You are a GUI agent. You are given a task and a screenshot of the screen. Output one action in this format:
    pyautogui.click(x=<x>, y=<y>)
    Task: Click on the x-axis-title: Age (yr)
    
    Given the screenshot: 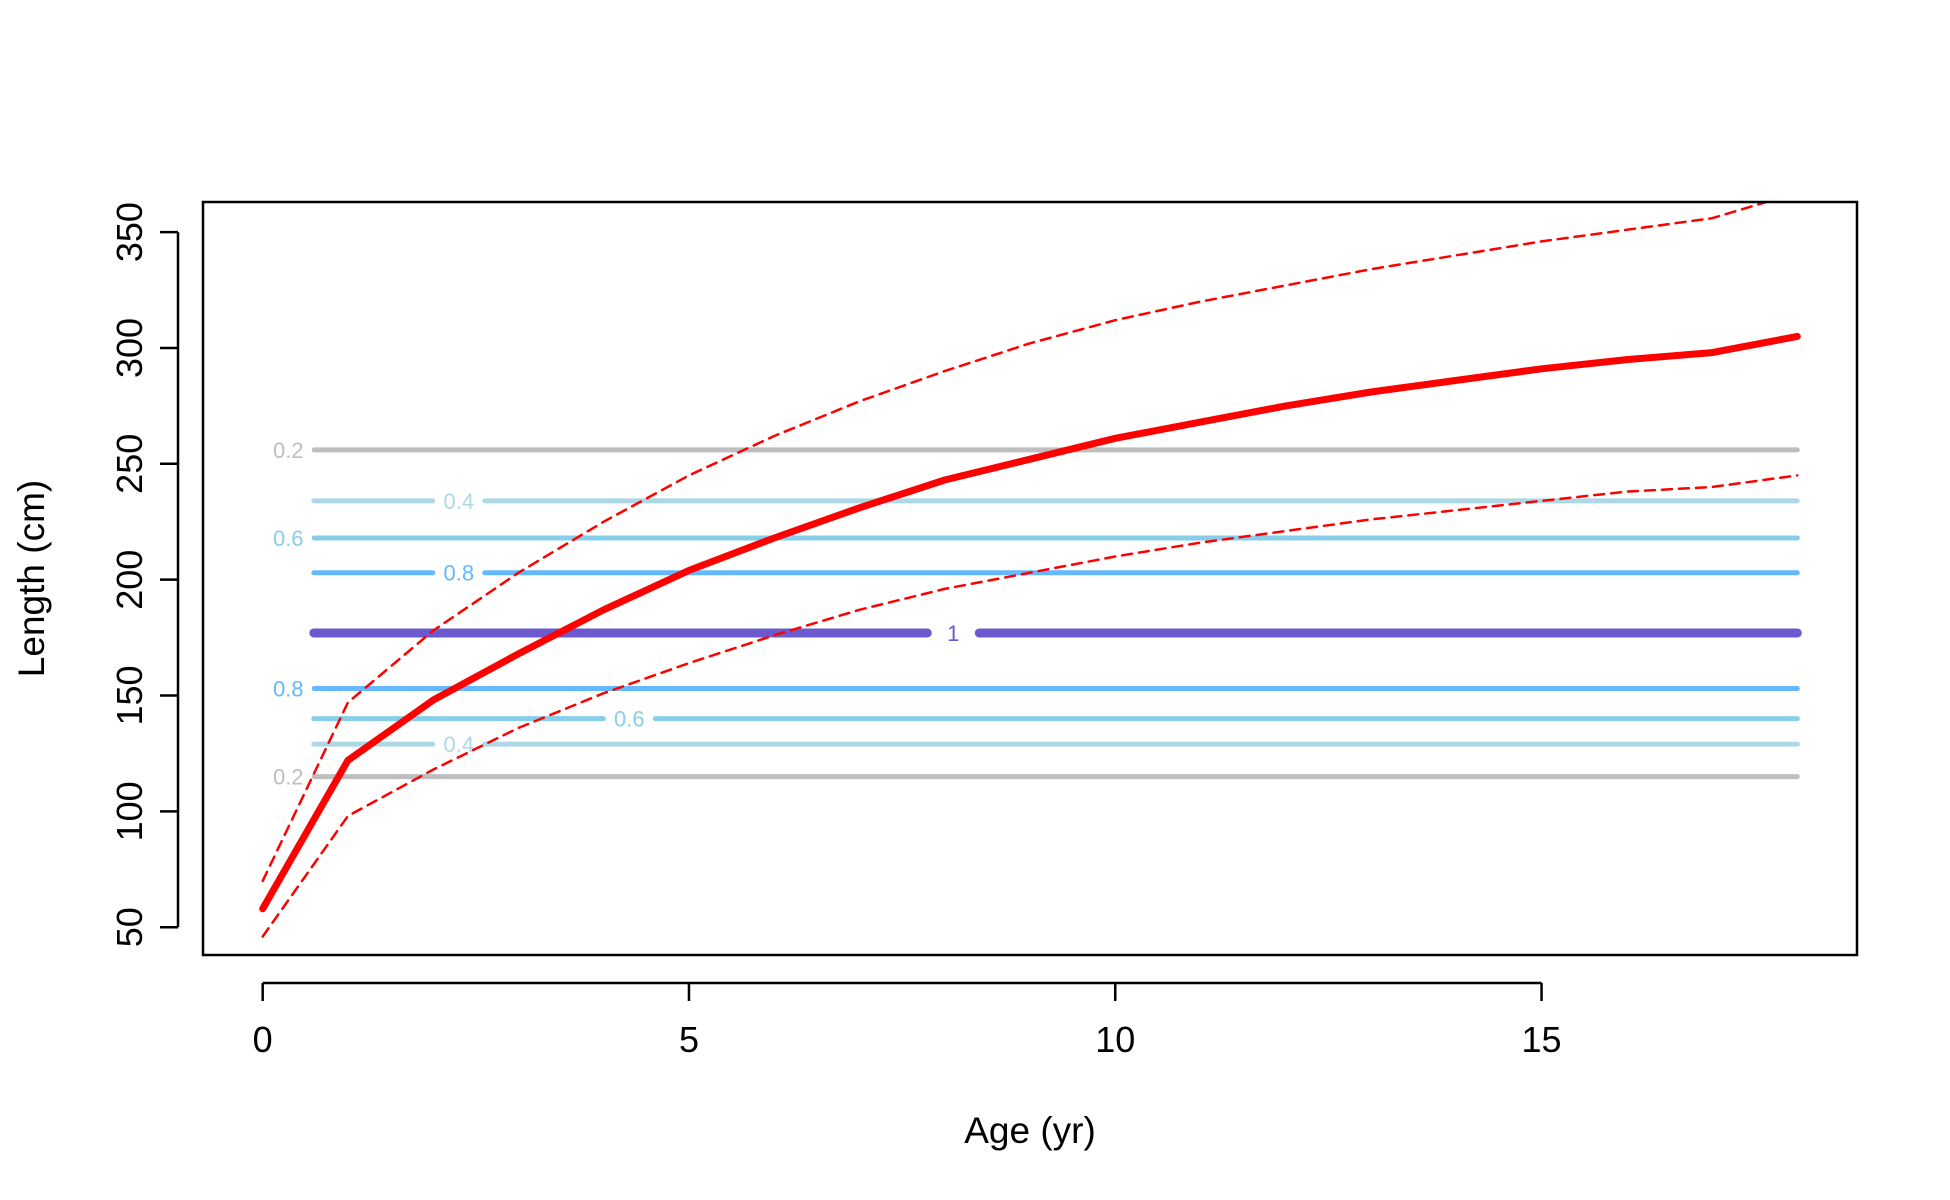 What is the action you would take?
    pyautogui.click(x=1030, y=1130)
    